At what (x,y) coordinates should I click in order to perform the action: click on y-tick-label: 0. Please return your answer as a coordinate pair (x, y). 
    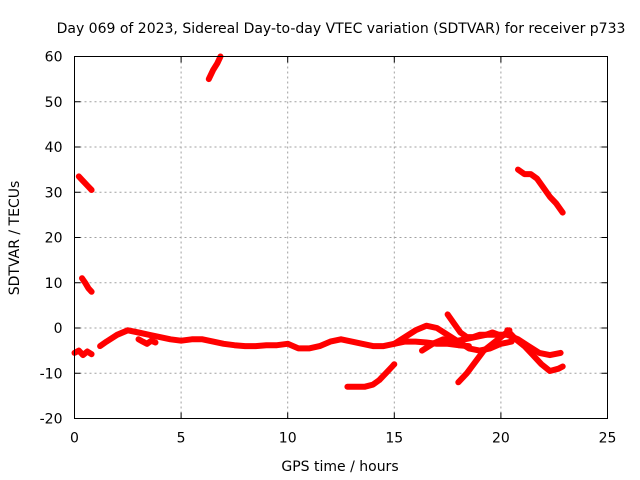
    Looking at the image, I should click on (58, 329).